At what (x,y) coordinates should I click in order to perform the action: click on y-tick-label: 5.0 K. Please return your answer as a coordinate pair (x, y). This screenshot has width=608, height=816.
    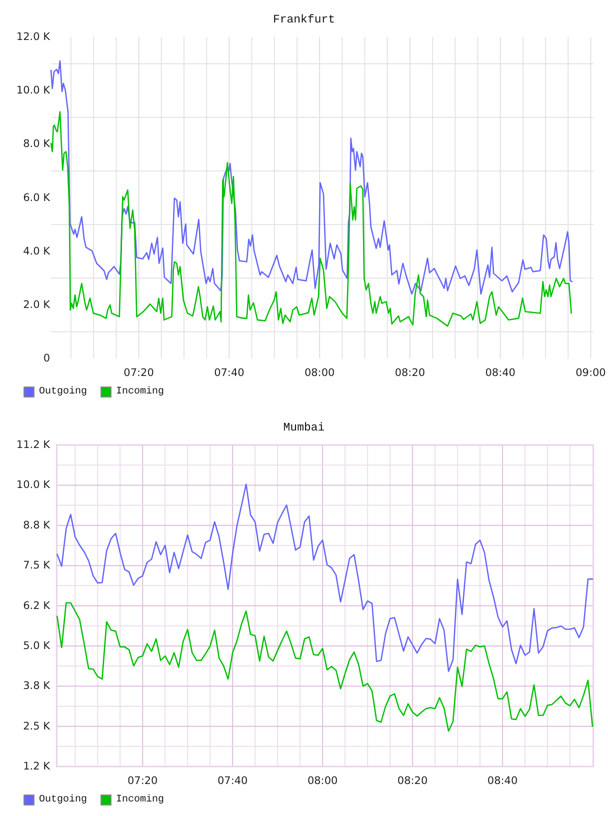
    Looking at the image, I should click on (37, 646).